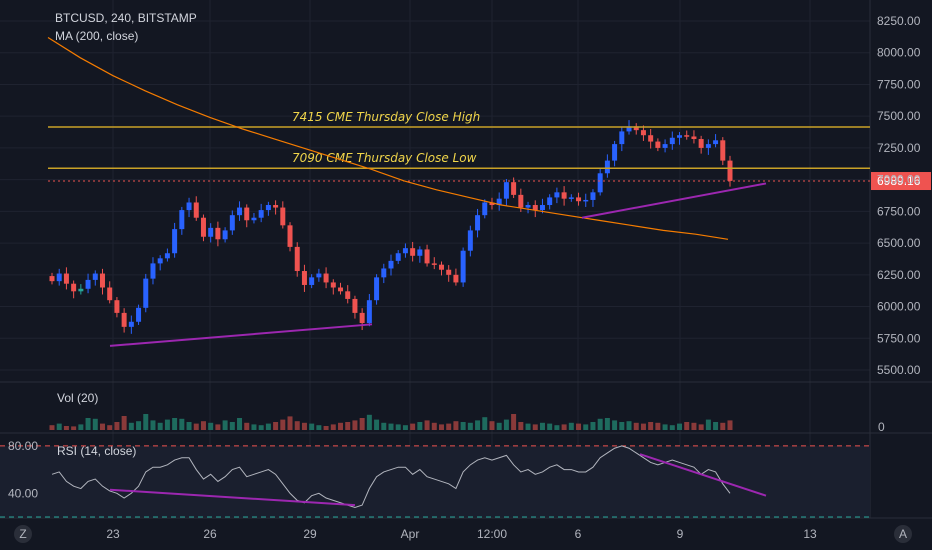 This screenshot has height=550, width=932. What do you see at coordinates (126, 18) in the screenshot?
I see `symbol-title: BTCUSD, 240, BITSTAMP` at bounding box center [126, 18].